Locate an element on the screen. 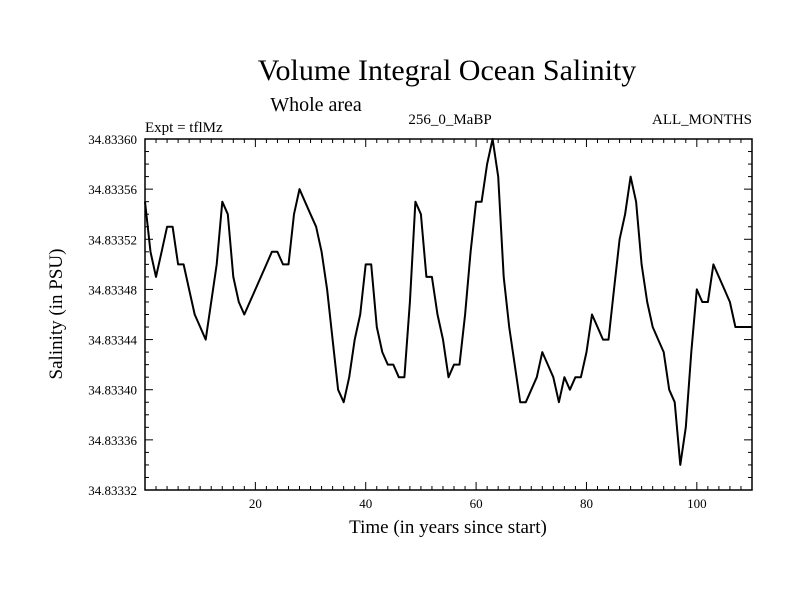  y-tick-label: 34.83348 is located at coordinates (112, 289).